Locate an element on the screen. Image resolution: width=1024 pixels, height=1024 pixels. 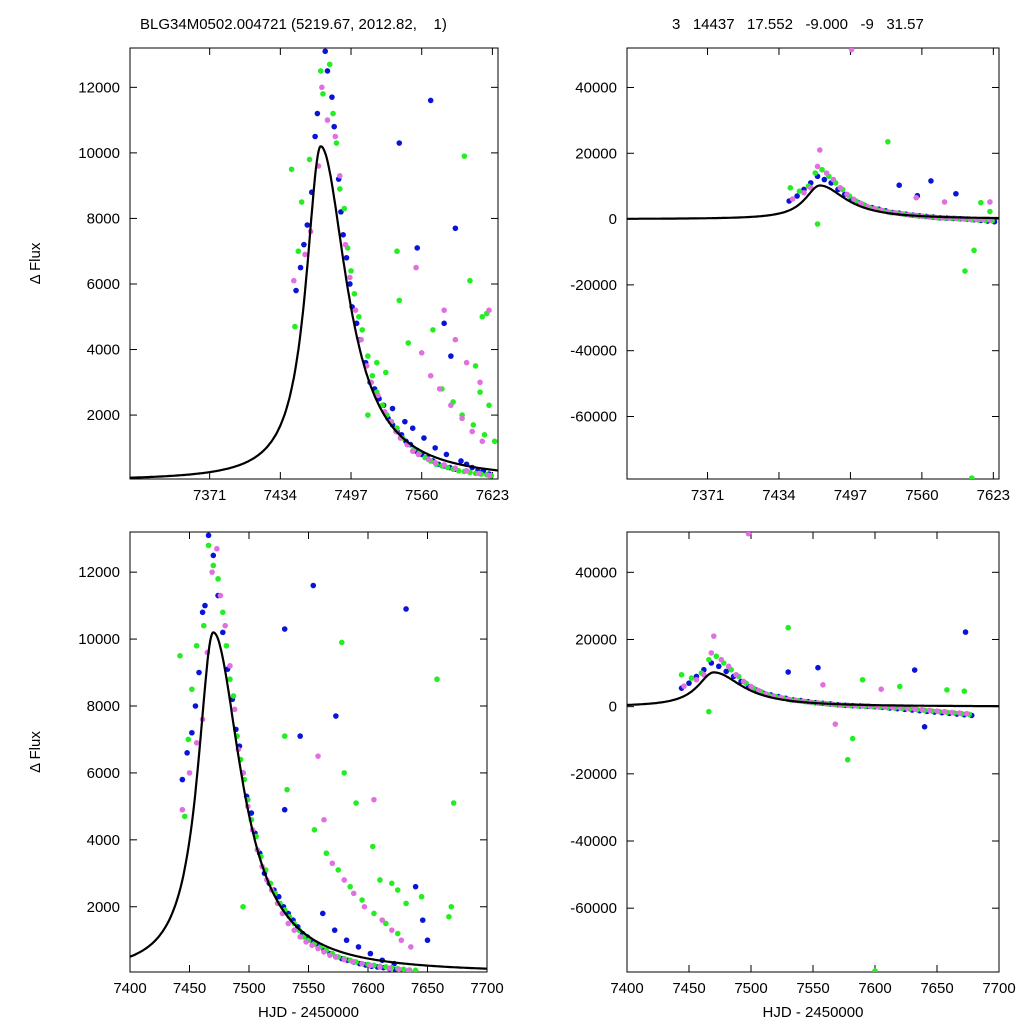
y-tick-label: 20000 is located at coordinates (596, 153).